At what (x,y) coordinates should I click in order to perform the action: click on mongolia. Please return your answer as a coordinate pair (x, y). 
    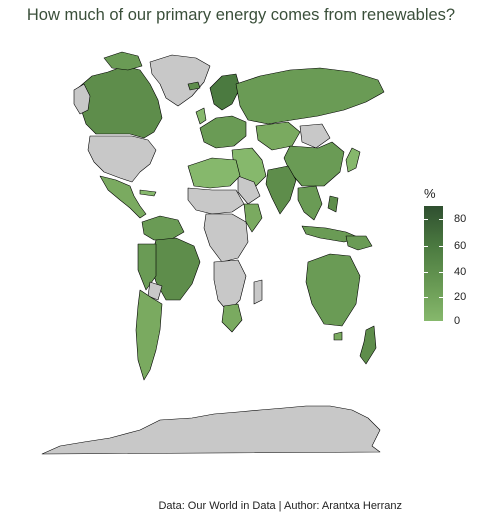
    Looking at the image, I should click on (315, 136).